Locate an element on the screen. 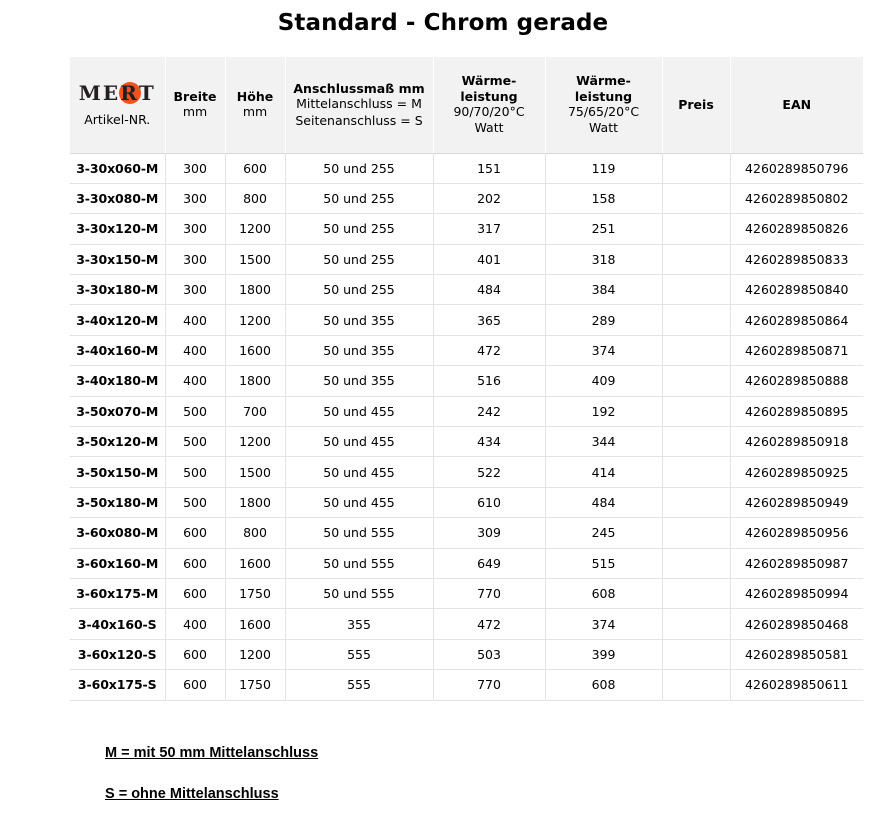 This screenshot has height=825, width=886. cell-waermeleistung-90-70-20: 610 is located at coordinates (489, 503).